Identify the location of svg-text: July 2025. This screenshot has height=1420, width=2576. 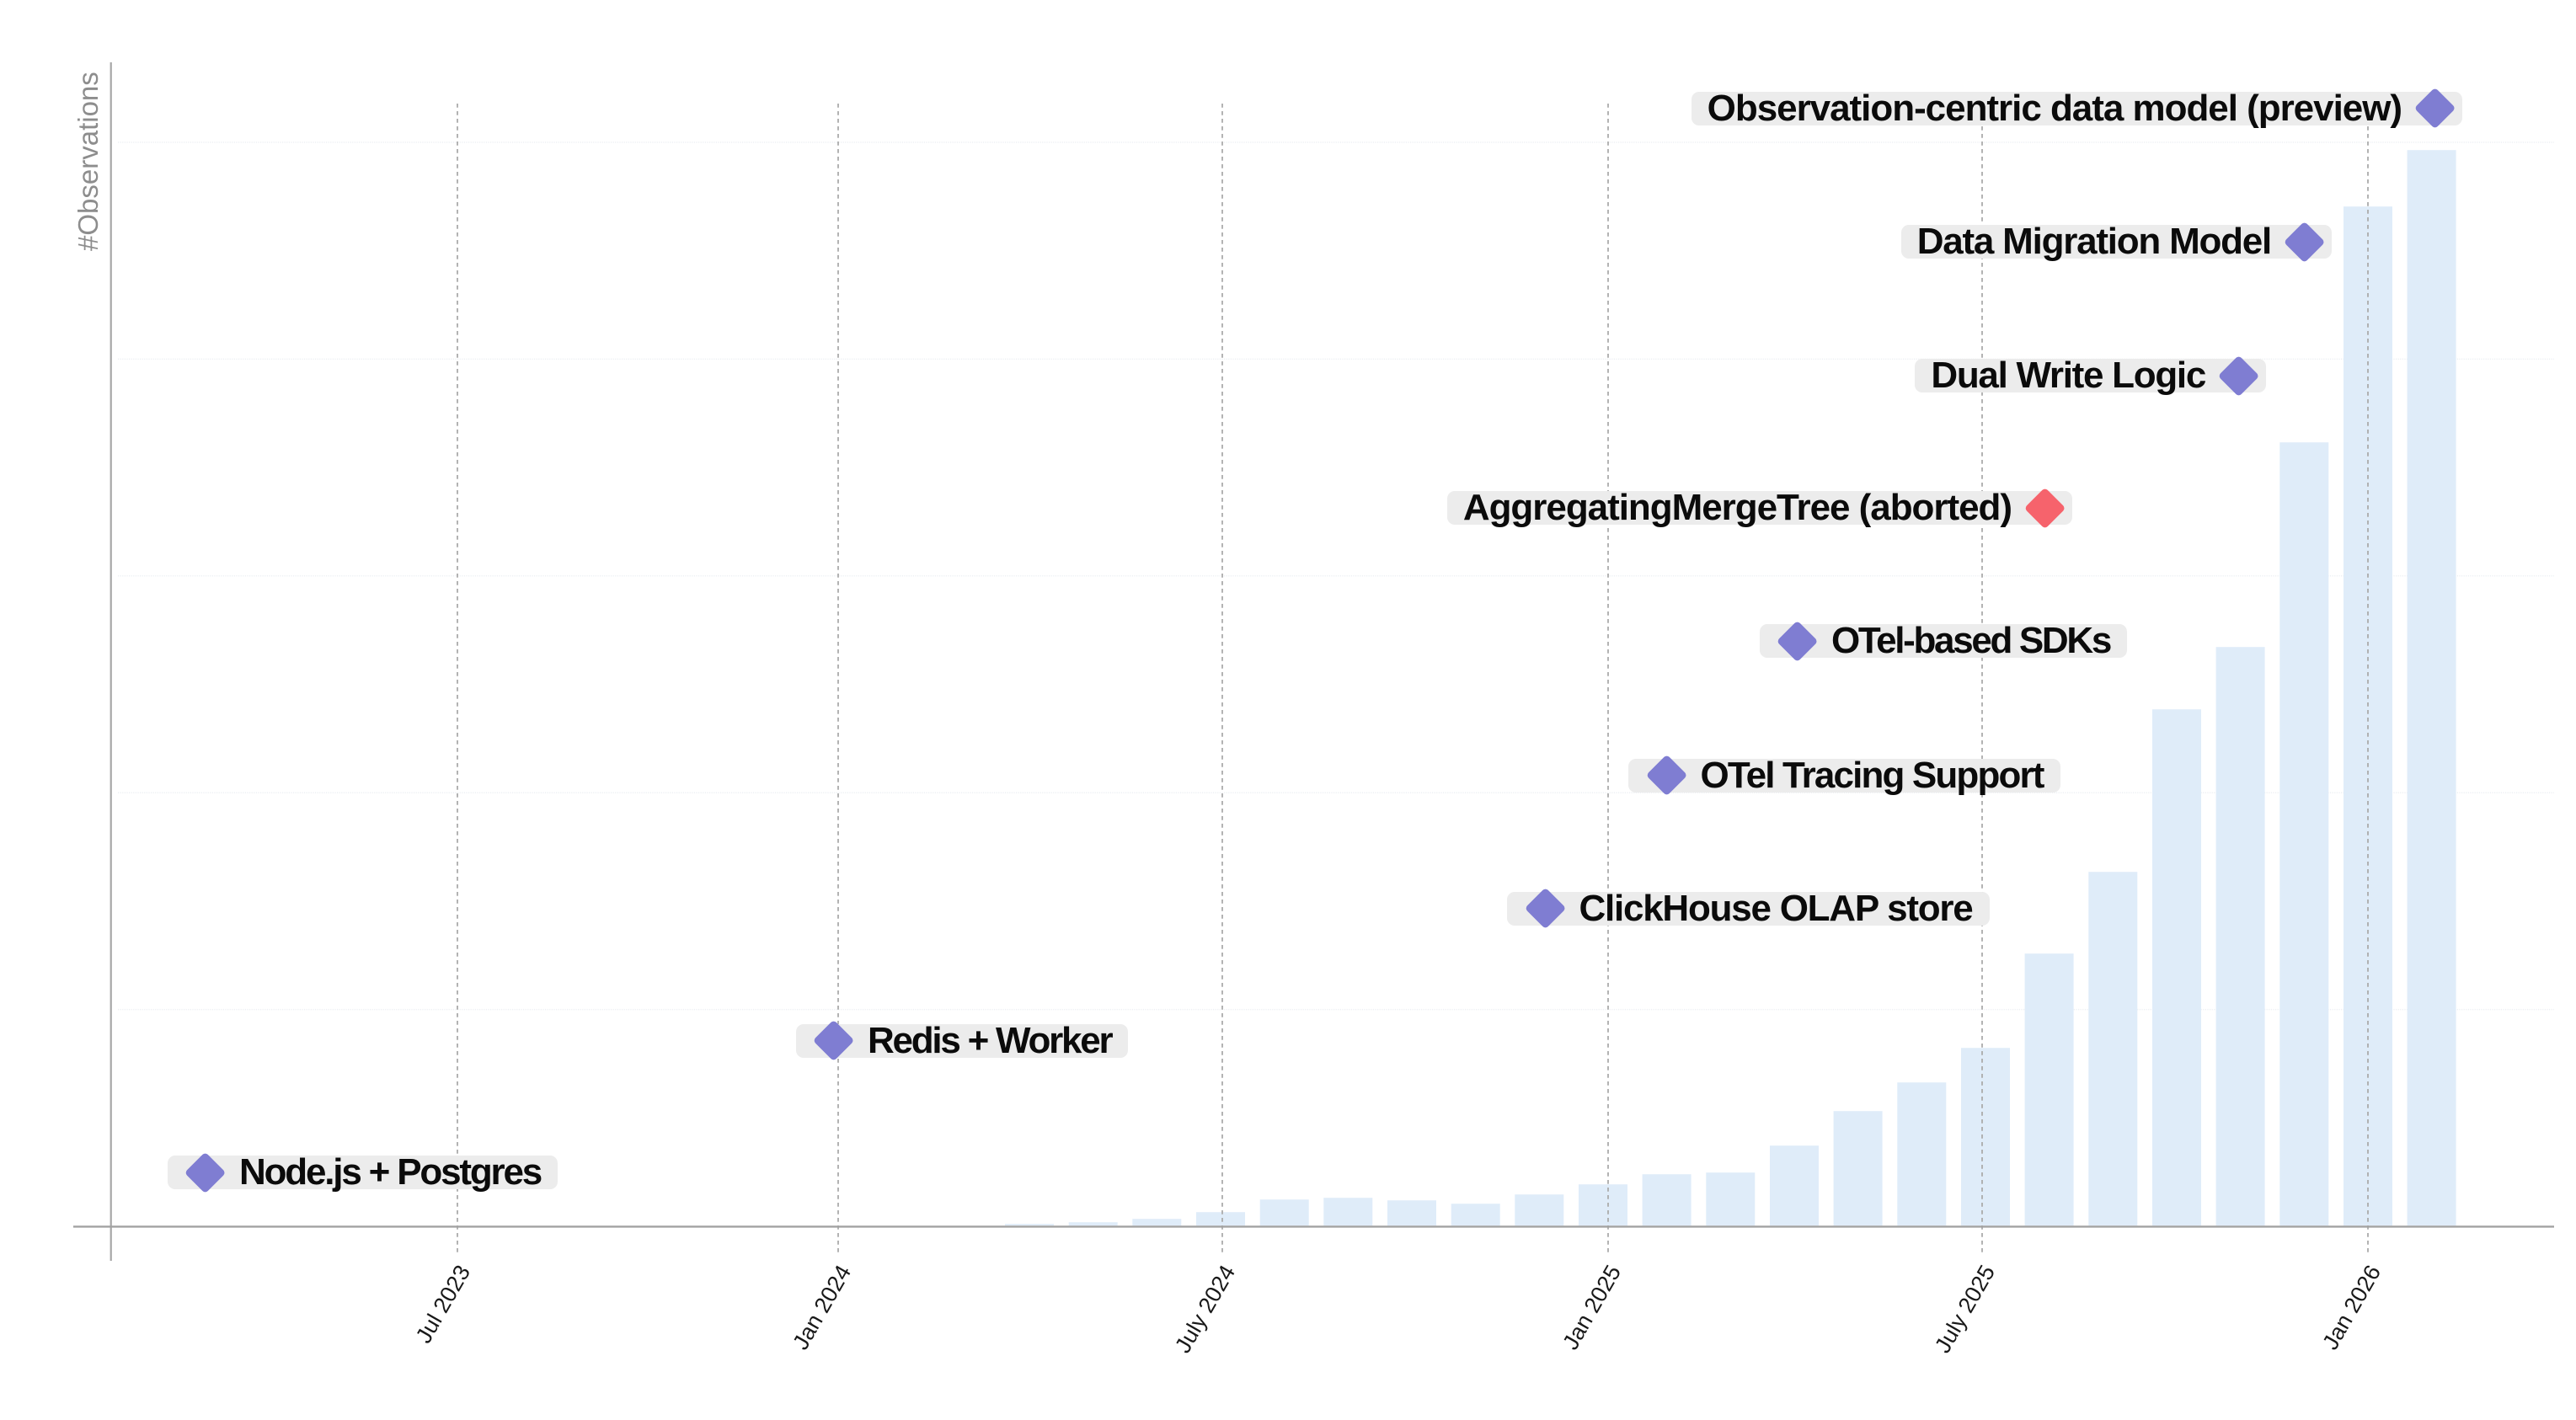
(1965, 1309).